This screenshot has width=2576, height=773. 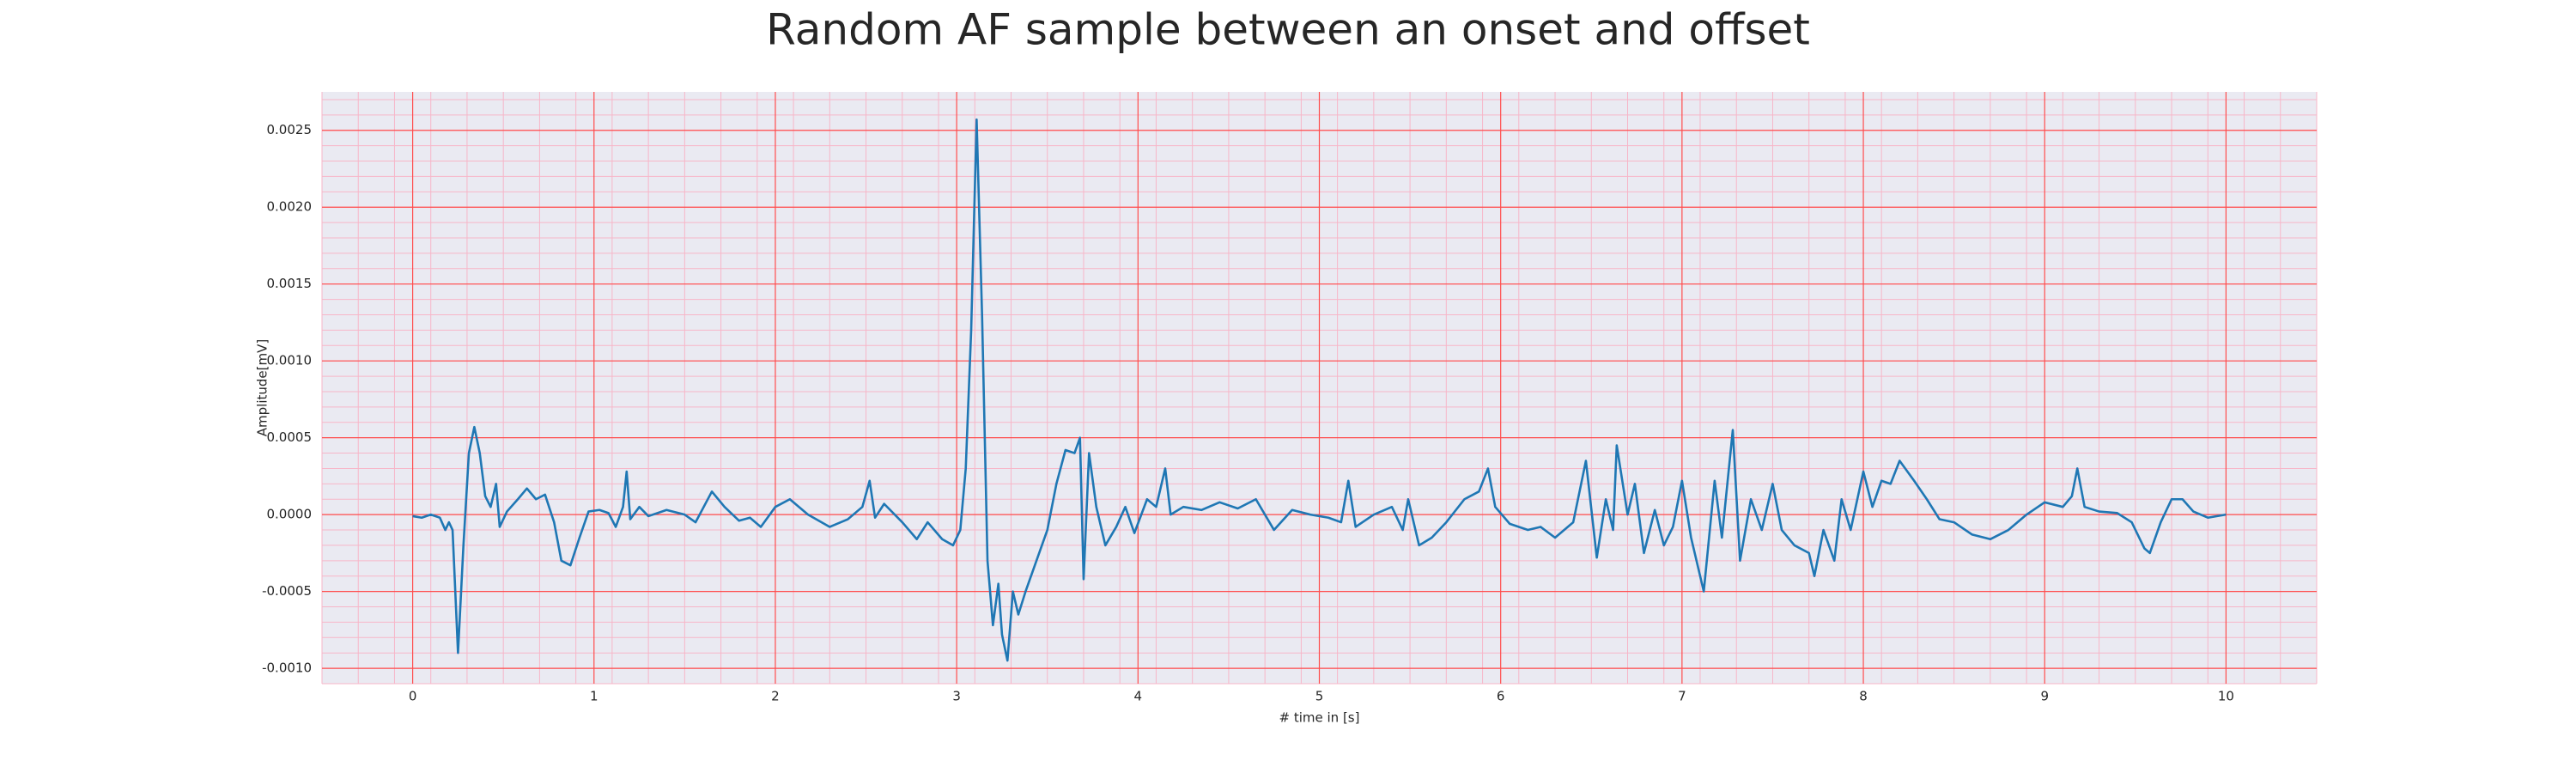 What do you see at coordinates (2226, 696) in the screenshot?
I see `x-tick-label: 10` at bounding box center [2226, 696].